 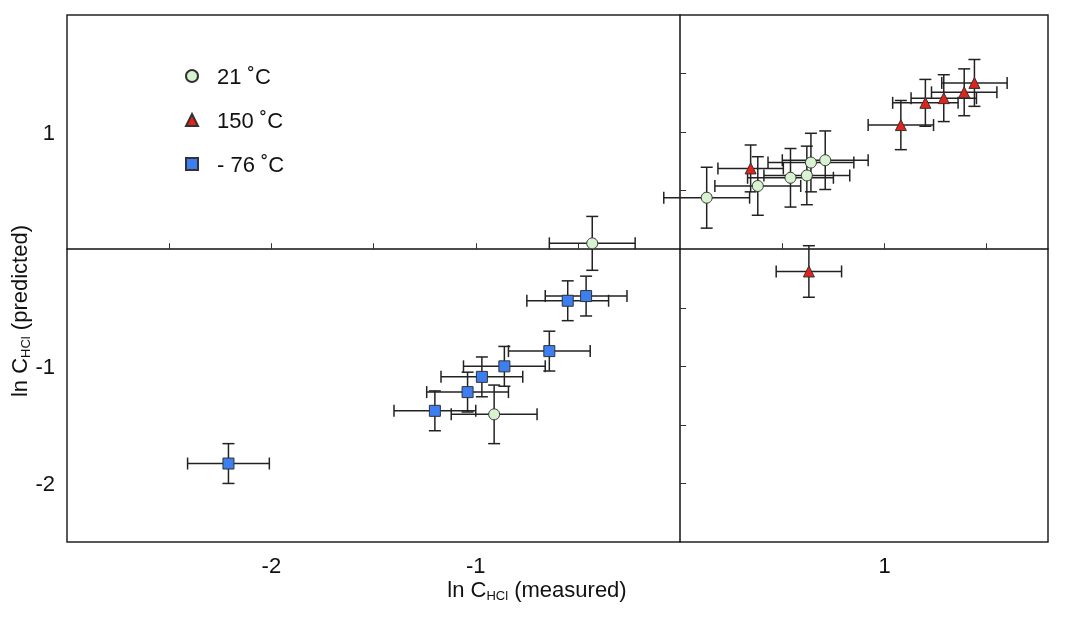 What do you see at coordinates (884, 565) in the screenshot?
I see `x-tick-label: 1` at bounding box center [884, 565].